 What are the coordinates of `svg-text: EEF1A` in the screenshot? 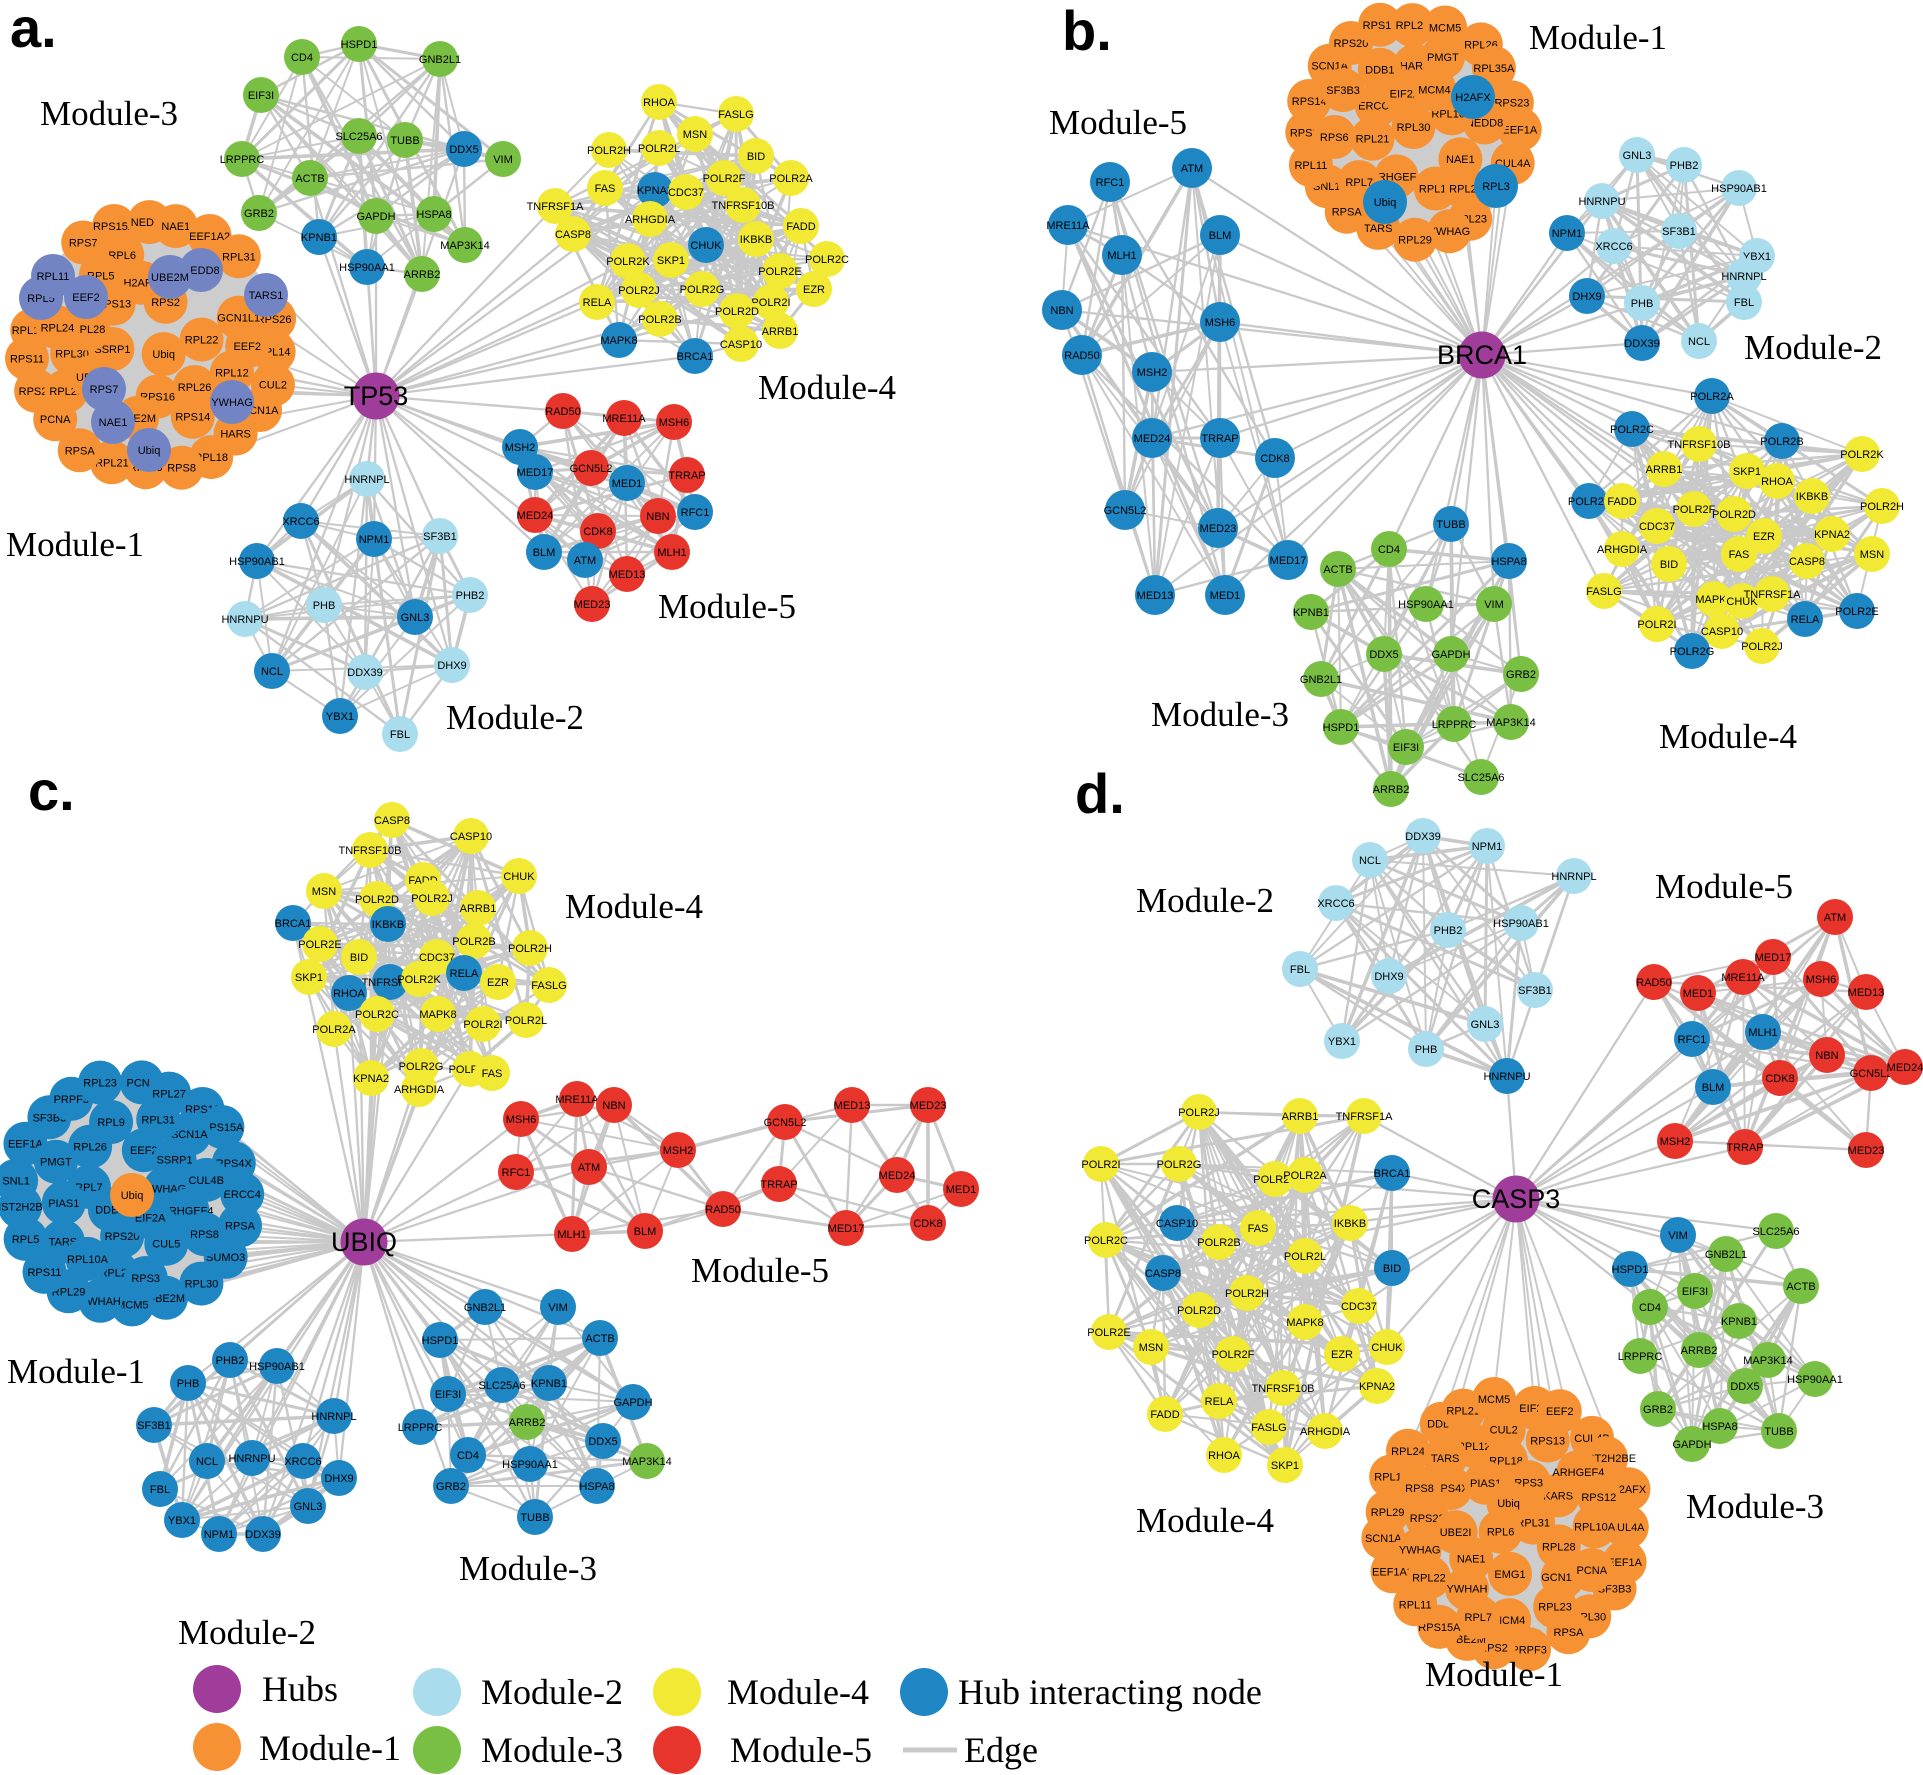 It's located at (1625, 1563).